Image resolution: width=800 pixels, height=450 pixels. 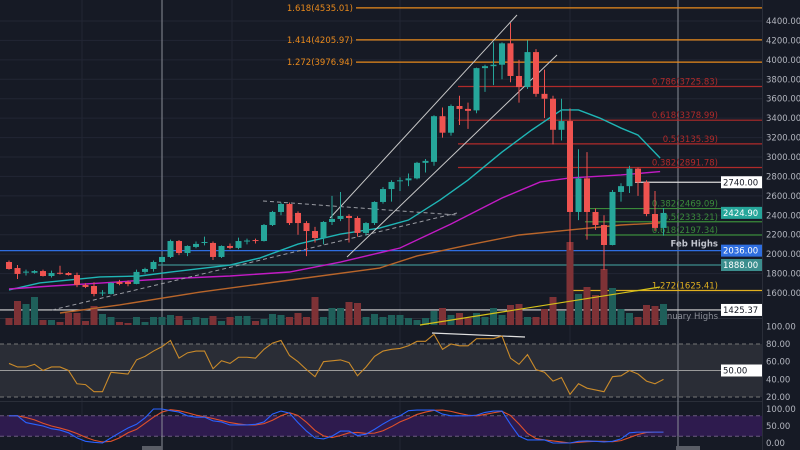 What do you see at coordinates (781, 327) in the screenshot?
I see `rsi-tick-label: 100.00` at bounding box center [781, 327].